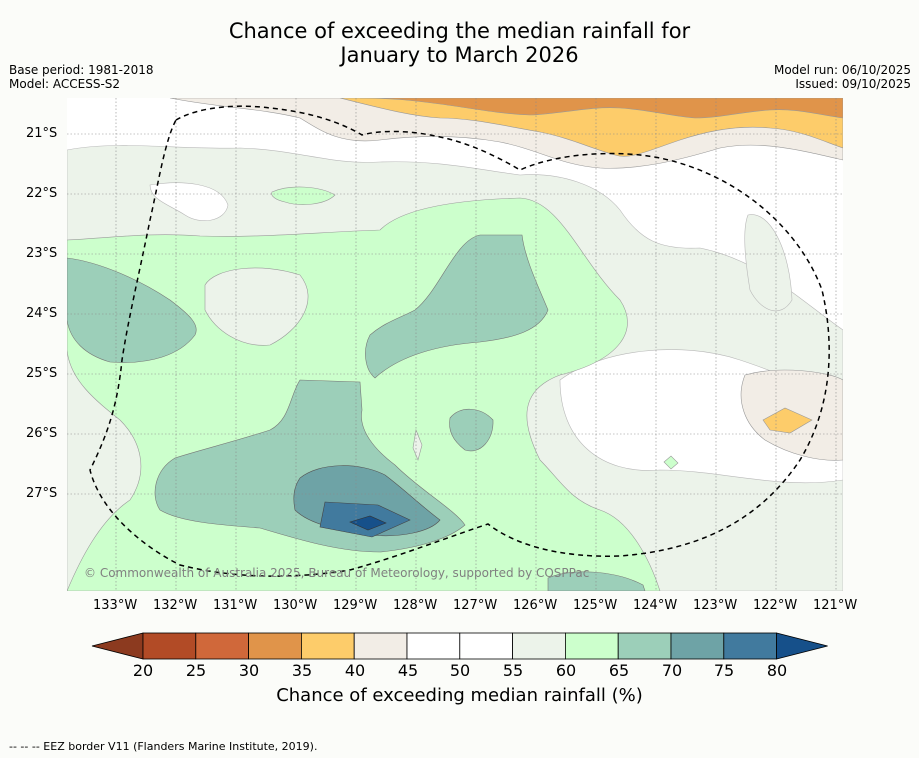 Image resolution: width=919 pixels, height=758 pixels. Describe the element at coordinates (302, 670) in the screenshot. I see `colorbar-tick-35: 35` at that location.